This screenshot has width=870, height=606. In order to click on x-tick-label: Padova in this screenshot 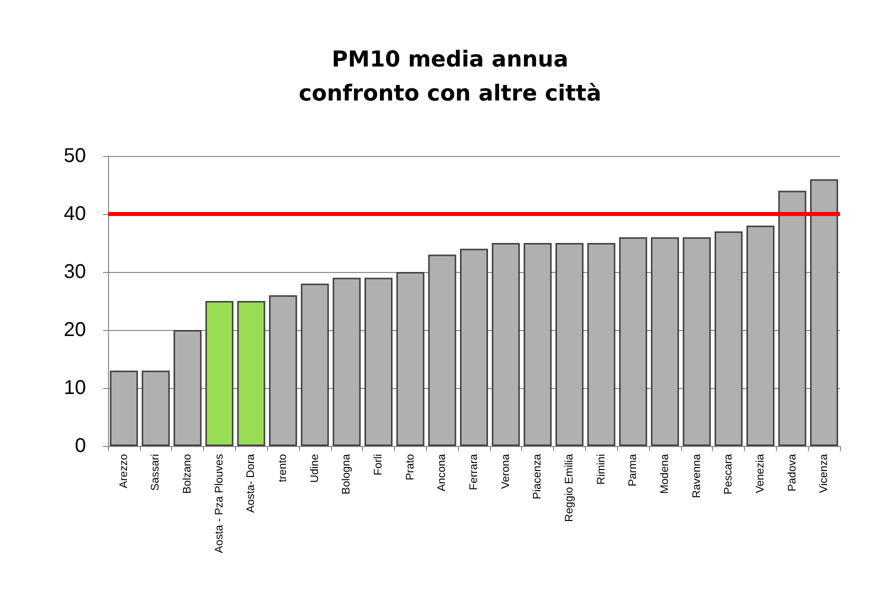, I will do `click(792, 472)`.